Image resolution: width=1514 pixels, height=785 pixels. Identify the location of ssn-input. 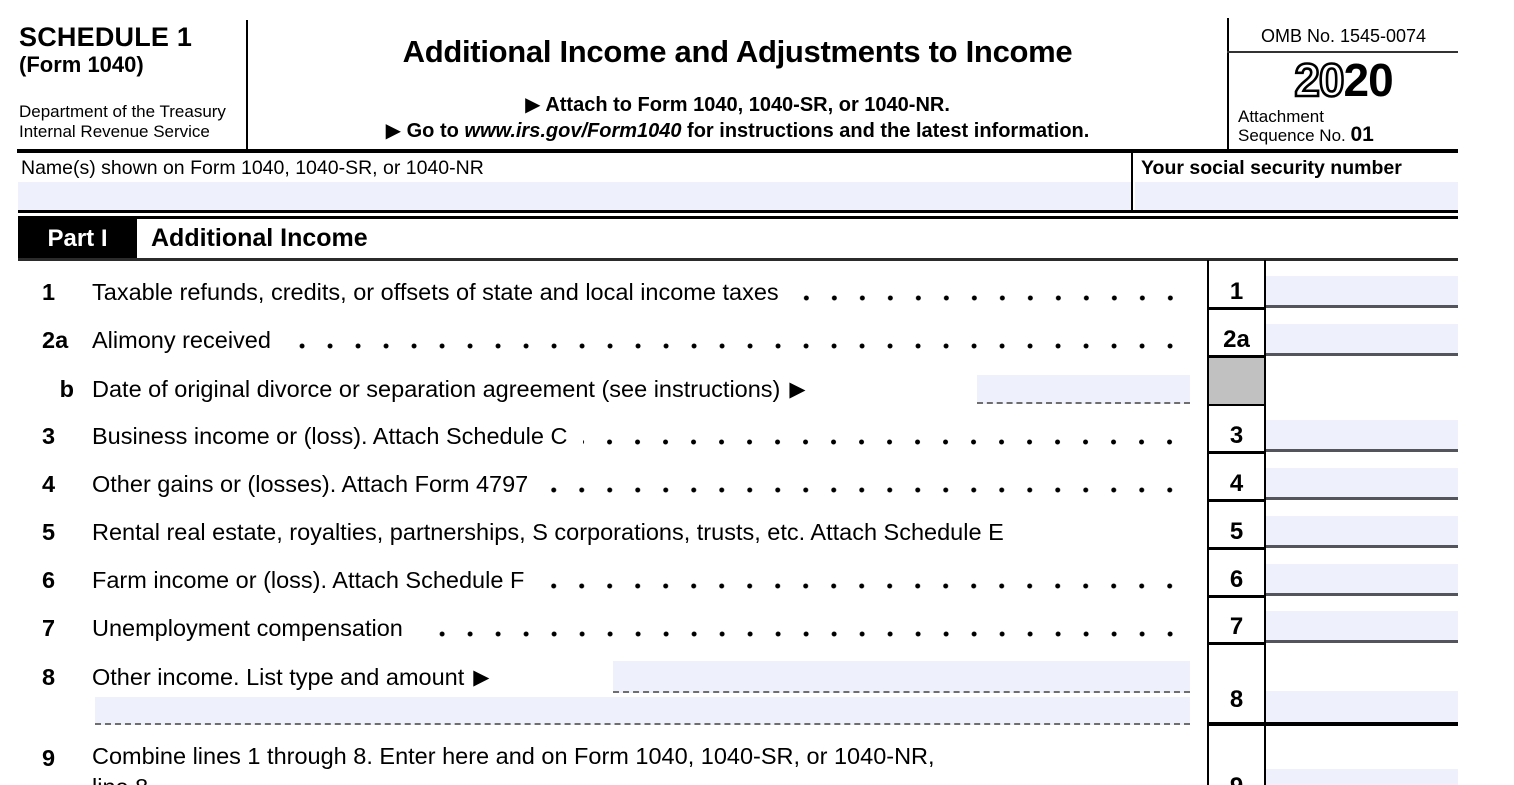
(1296, 196).